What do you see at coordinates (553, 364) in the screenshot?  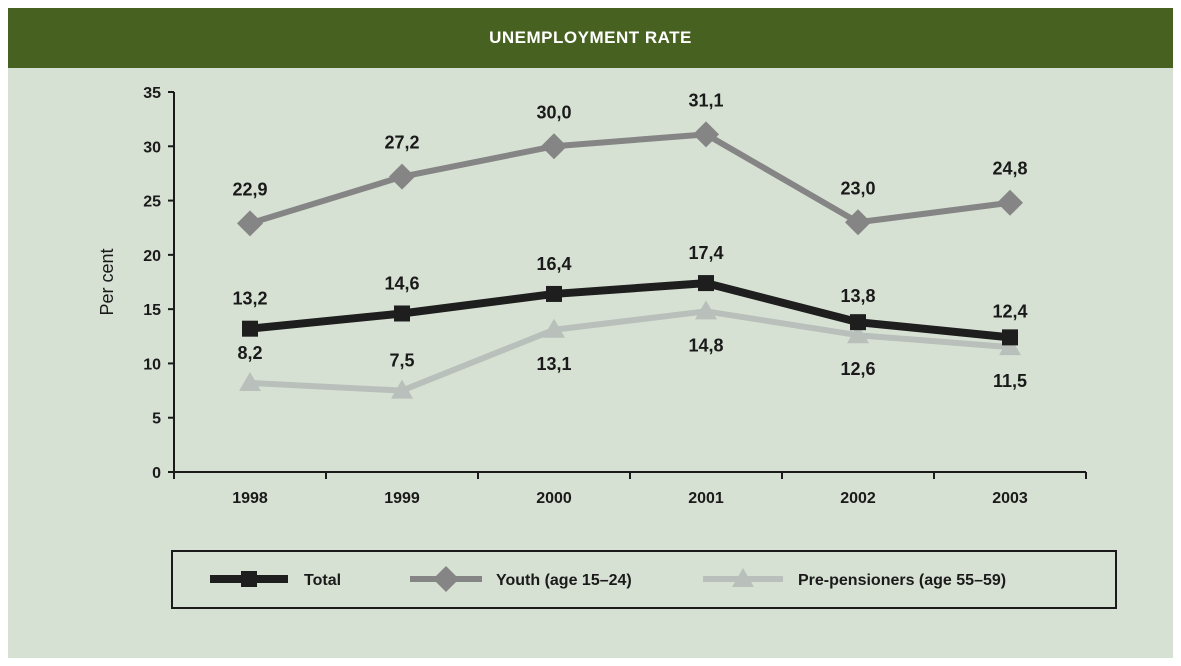 I see `data-label: 13,1` at bounding box center [553, 364].